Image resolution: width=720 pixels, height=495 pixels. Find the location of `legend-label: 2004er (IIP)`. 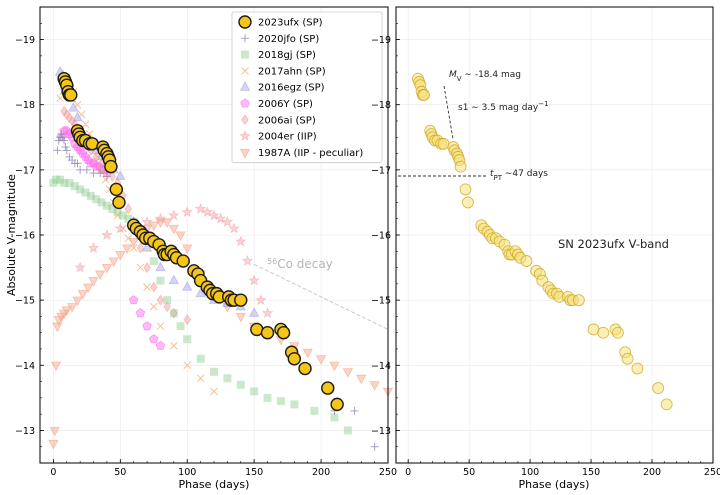

legend-label: 2004er (IIP) is located at coordinates (287, 137).